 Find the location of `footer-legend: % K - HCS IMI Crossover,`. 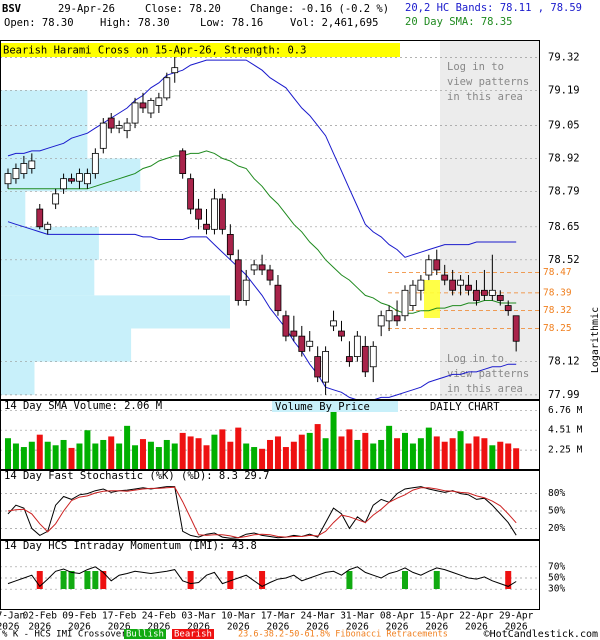

footer-legend: % K - HCS IMI Crossover, is located at coordinates (67, 635).